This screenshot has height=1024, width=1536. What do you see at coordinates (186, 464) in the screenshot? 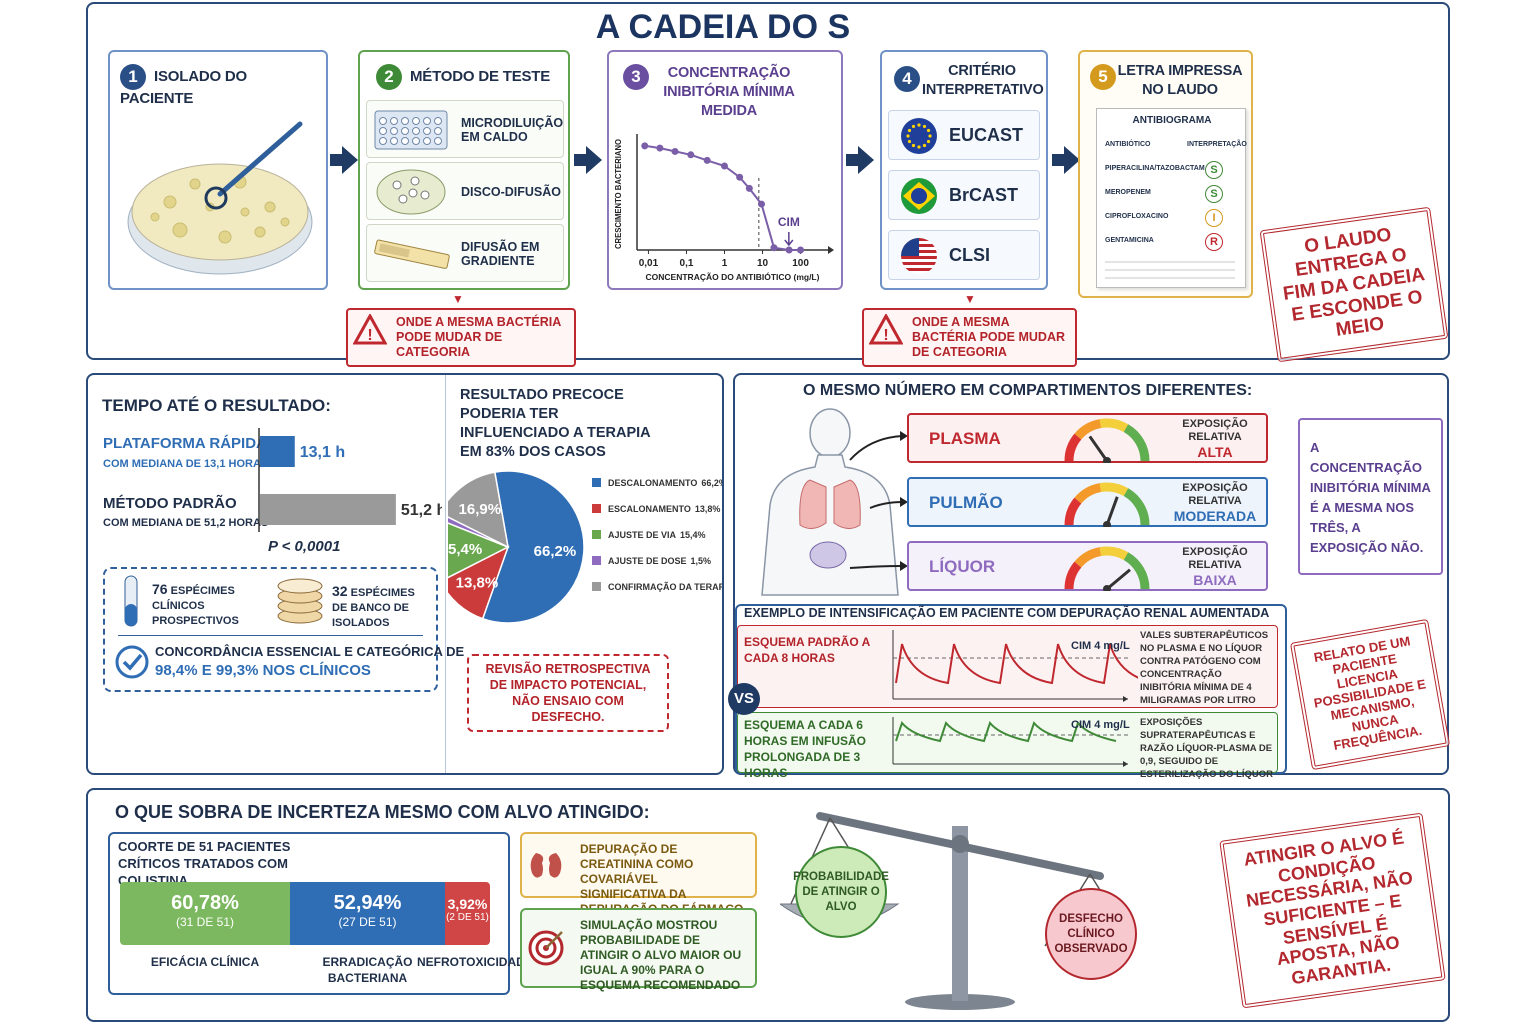
I see `category-subtitle: COM MEDIANA DE 13,1 HORAS` at bounding box center [186, 464].